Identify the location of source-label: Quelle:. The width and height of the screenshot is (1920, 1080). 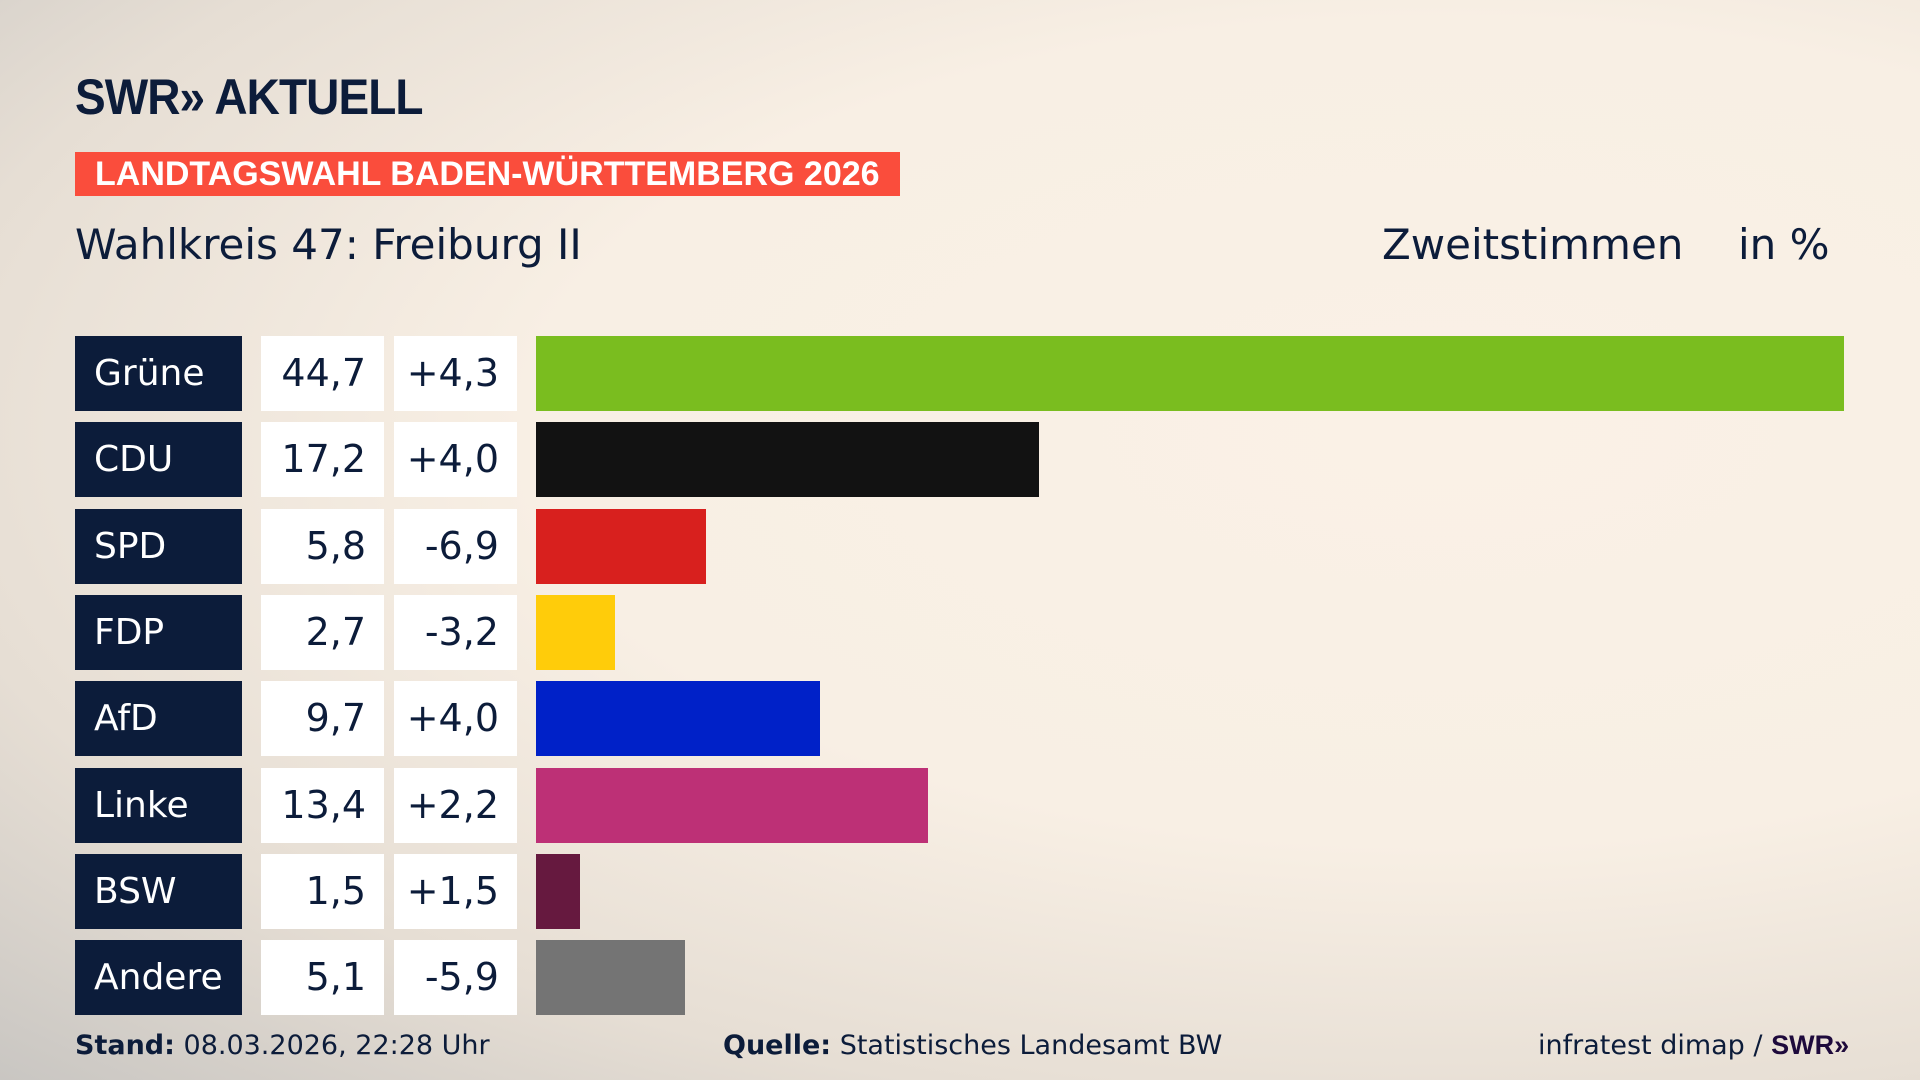
(777, 1045).